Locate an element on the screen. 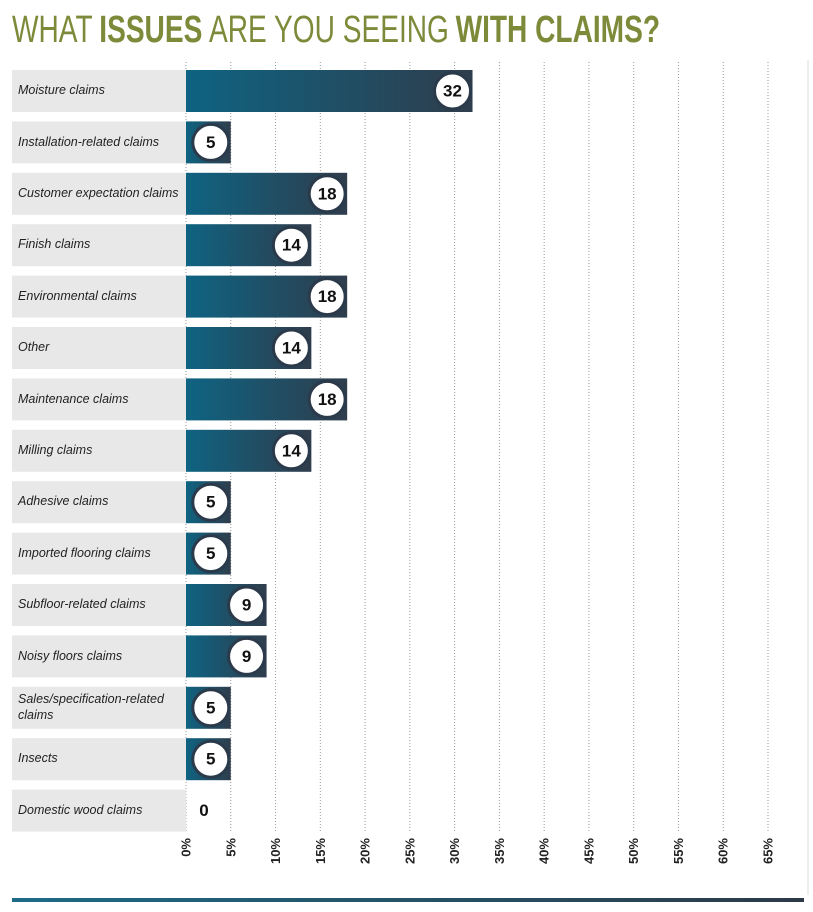 This screenshot has width=813, height=912. label-box: Milling claims is located at coordinates (55, 449).